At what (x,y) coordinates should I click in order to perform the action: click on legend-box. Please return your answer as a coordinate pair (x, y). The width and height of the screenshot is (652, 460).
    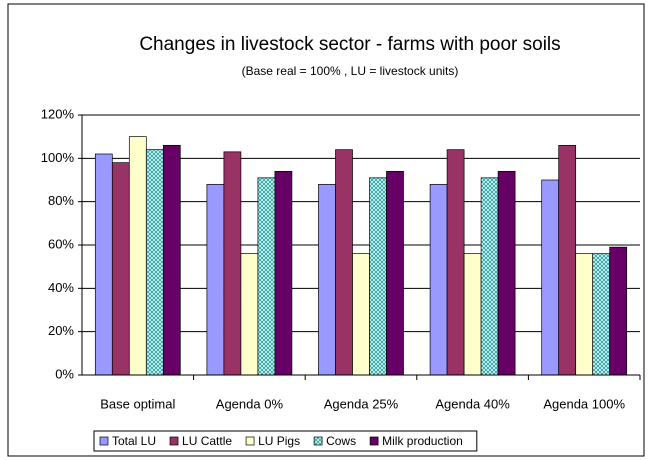
    Looking at the image, I should click on (285, 441).